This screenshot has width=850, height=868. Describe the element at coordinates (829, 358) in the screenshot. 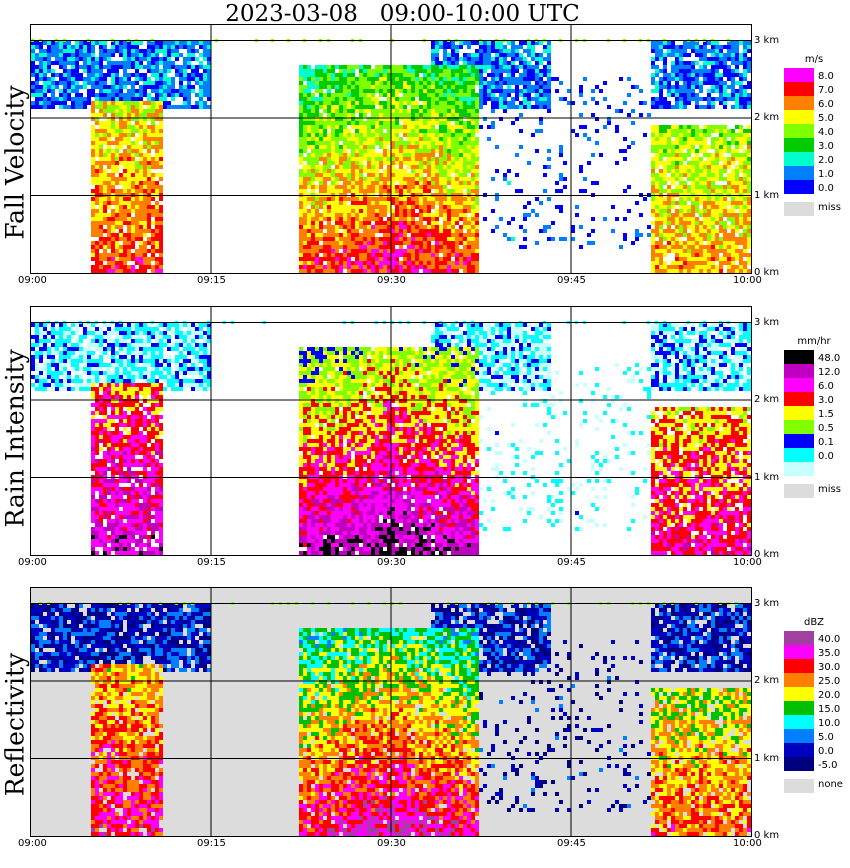

I see `colorbar-level-label: 48.0` at that location.